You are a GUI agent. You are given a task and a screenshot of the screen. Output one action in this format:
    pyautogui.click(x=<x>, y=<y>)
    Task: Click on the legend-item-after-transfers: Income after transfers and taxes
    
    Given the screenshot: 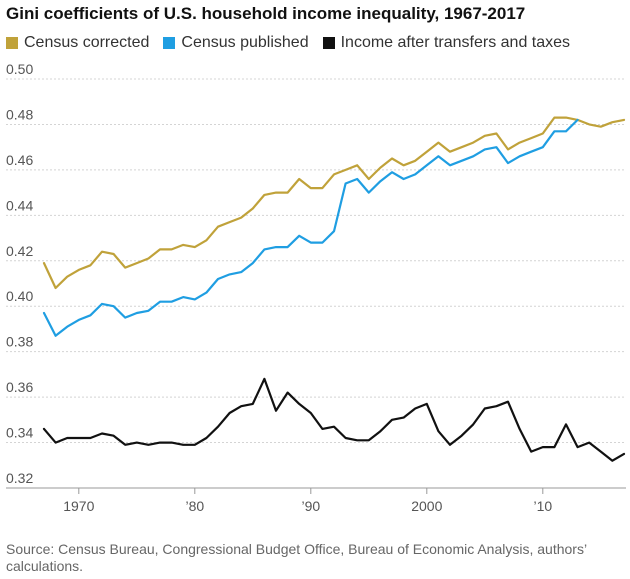 What is the action you would take?
    pyautogui.click(x=446, y=43)
    